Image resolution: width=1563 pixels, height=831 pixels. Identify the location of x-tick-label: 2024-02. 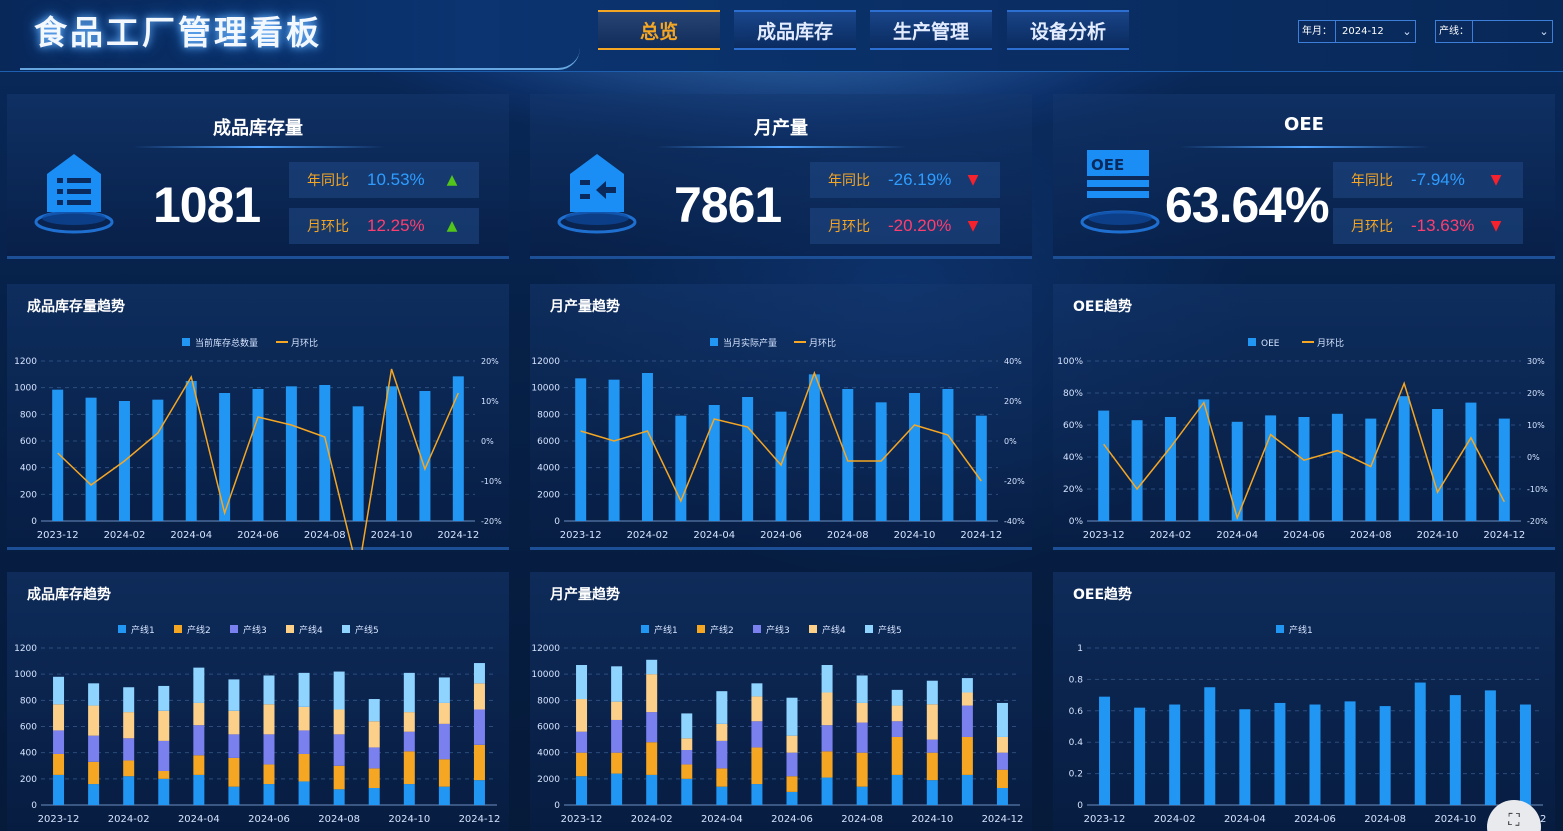
(648, 535).